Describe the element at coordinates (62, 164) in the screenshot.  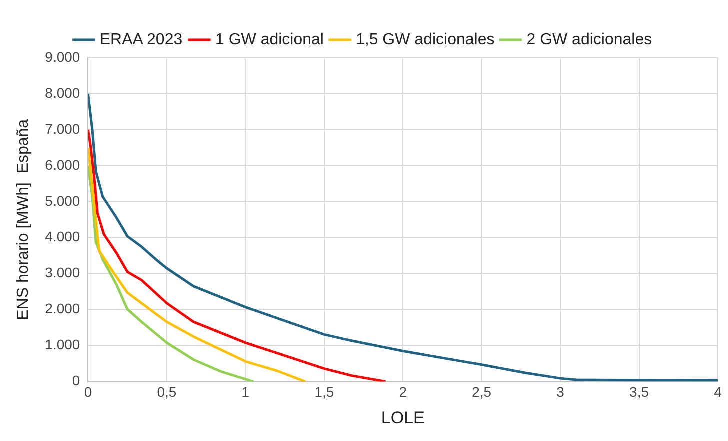
I see `y-tick-label: 6.000` at that location.